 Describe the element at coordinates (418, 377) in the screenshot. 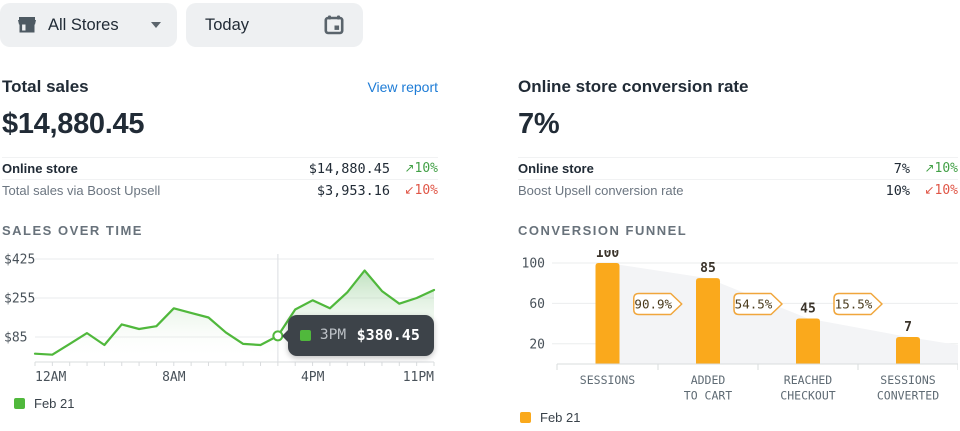

I see `svg-text: 11PM` at that location.